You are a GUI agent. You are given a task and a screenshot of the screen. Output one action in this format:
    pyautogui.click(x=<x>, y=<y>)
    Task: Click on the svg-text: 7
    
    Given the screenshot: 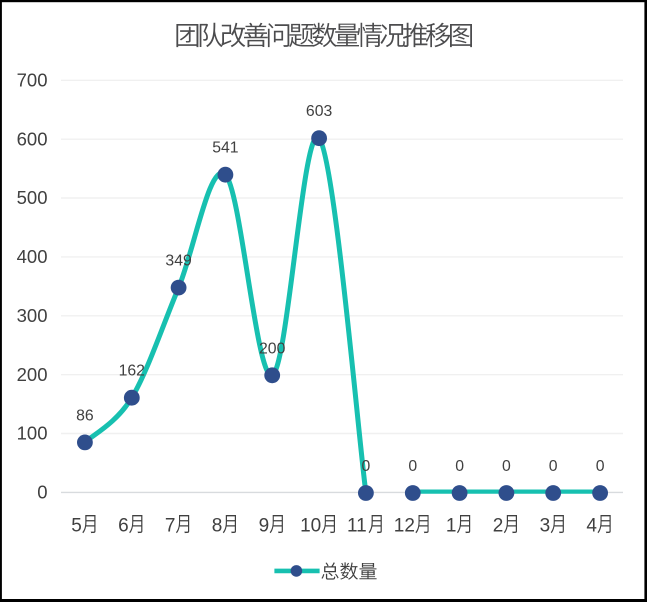 What is the action you would take?
    pyautogui.click(x=170, y=526)
    